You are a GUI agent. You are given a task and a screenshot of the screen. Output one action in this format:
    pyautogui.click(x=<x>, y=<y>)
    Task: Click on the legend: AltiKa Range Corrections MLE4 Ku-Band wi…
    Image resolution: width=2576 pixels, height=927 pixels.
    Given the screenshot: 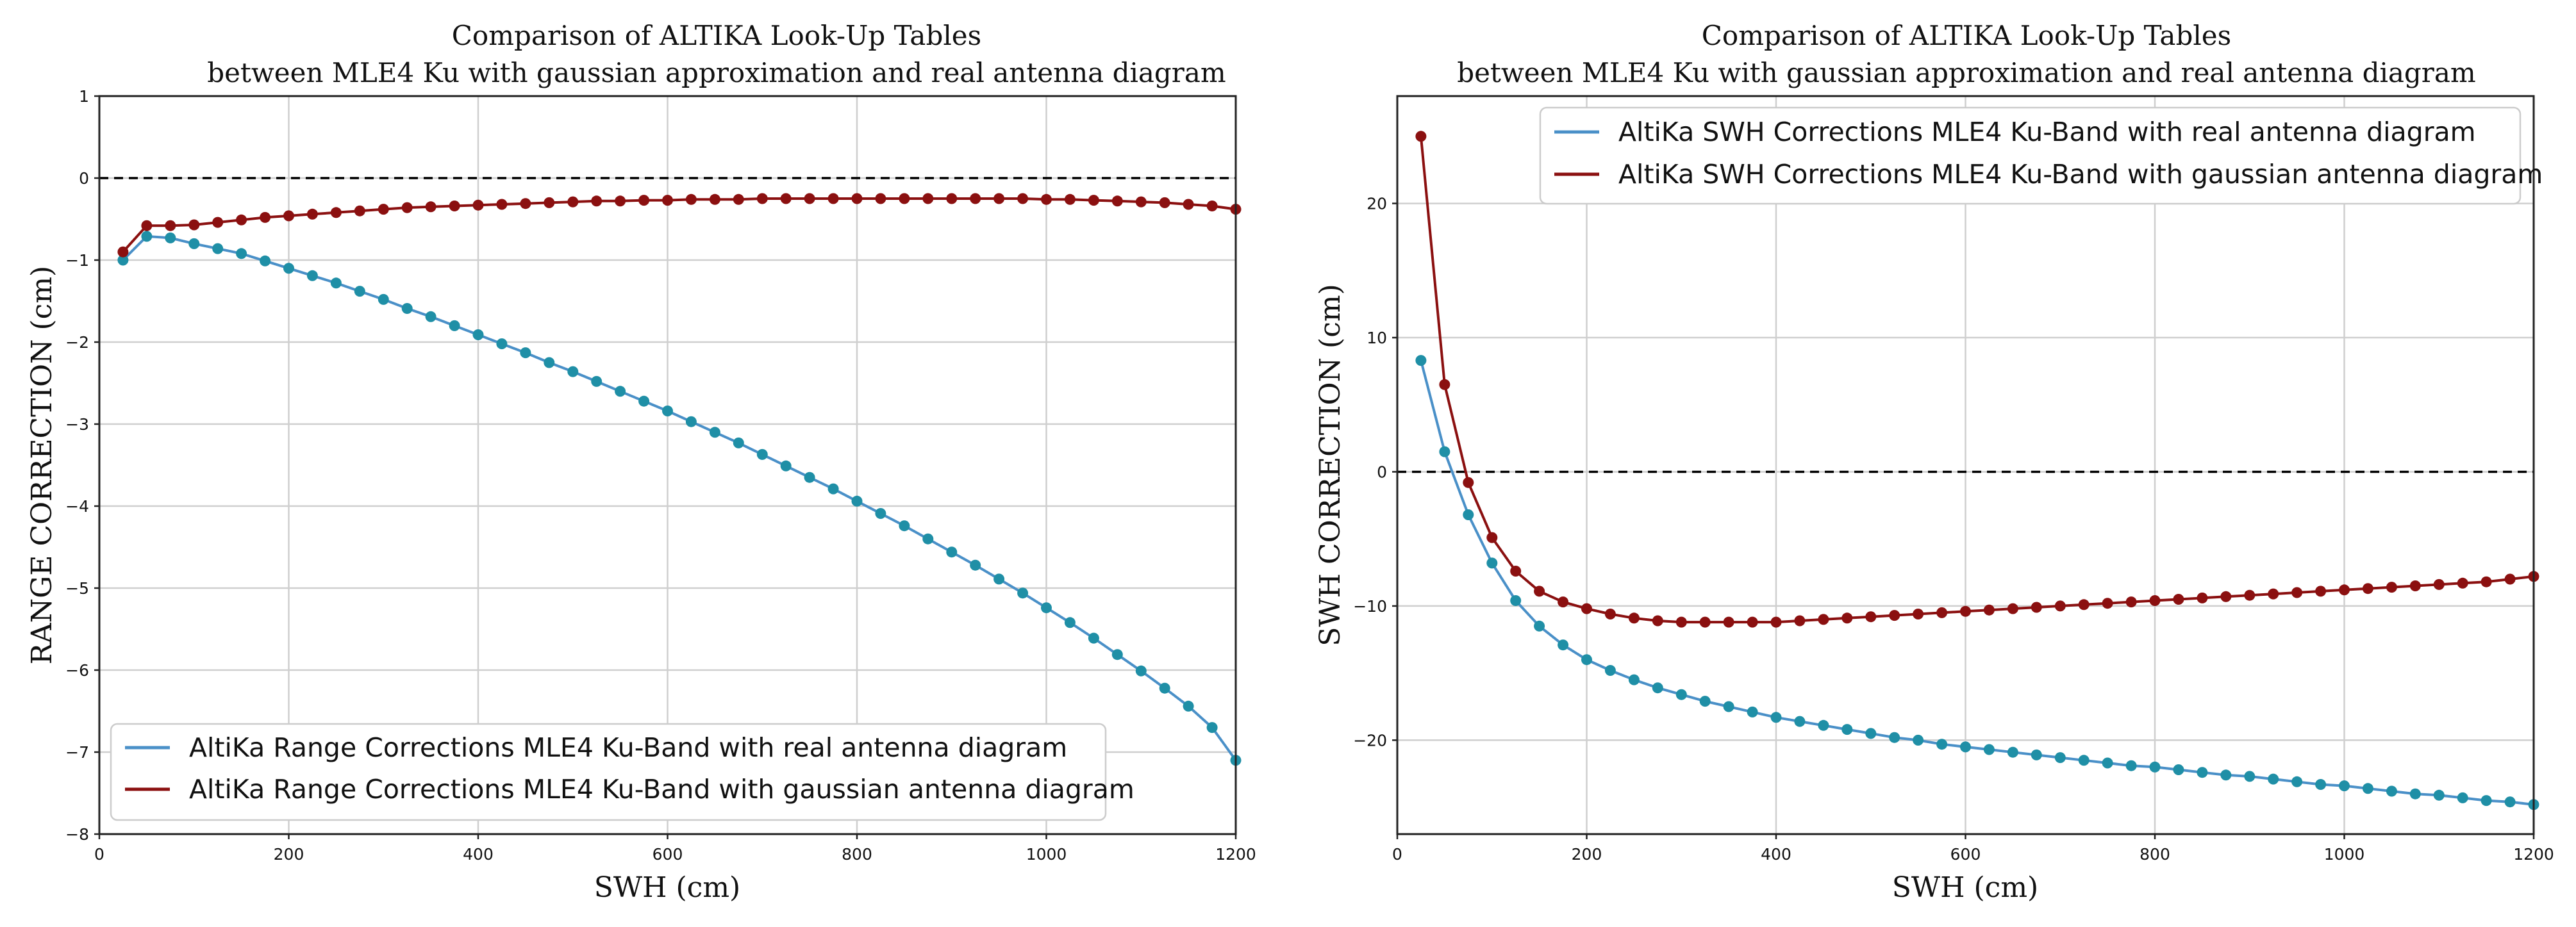 What is the action you would take?
    pyautogui.click(x=622, y=772)
    